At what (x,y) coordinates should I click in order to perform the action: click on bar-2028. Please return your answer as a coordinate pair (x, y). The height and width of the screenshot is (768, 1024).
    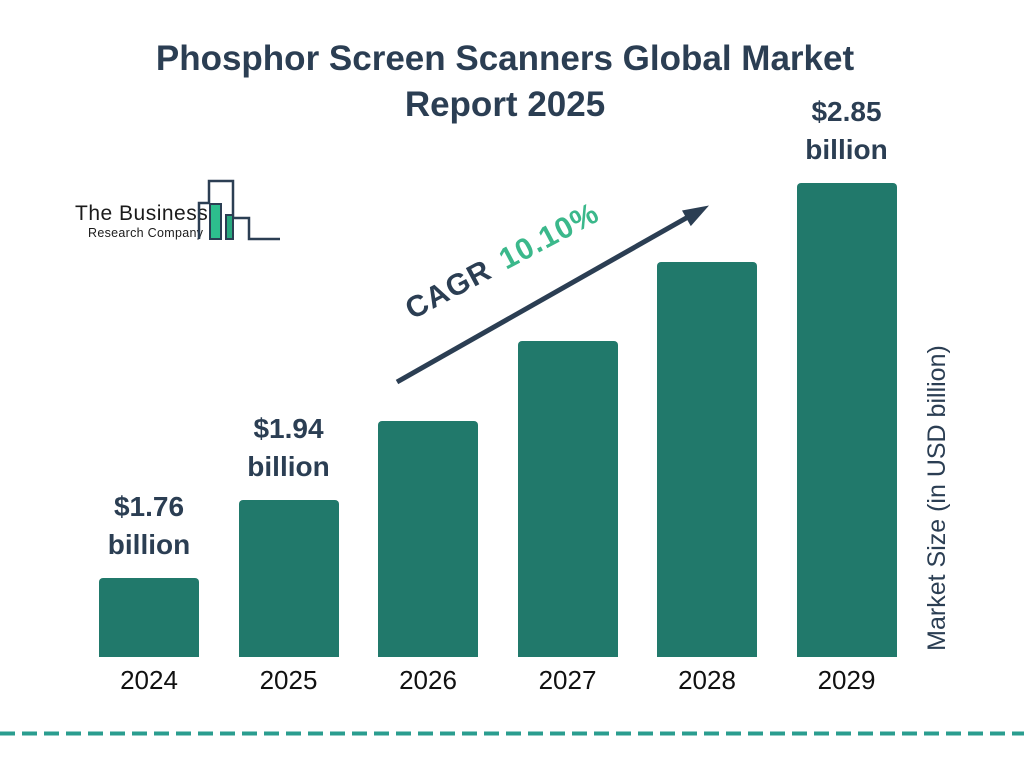
    Looking at the image, I should click on (707, 459).